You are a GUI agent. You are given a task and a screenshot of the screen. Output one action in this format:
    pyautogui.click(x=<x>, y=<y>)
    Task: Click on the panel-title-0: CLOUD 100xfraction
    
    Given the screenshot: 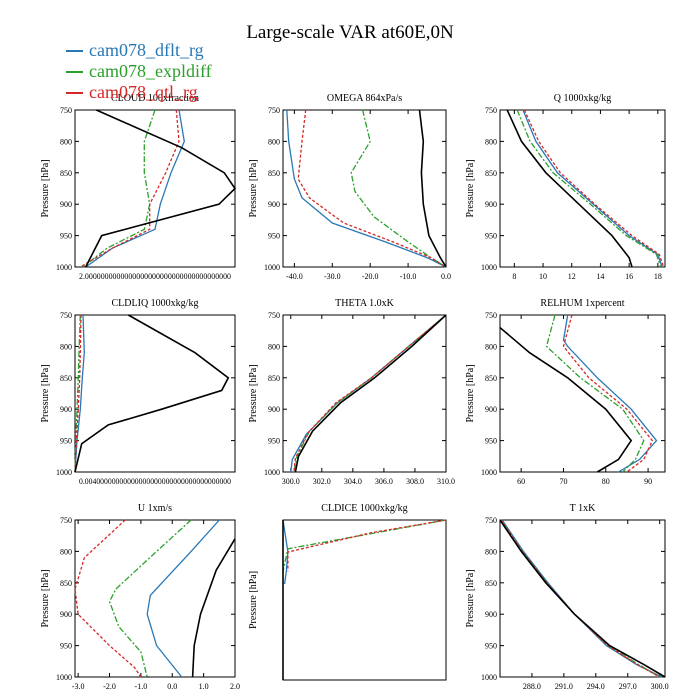 What is the action you would take?
    pyautogui.click(x=155, y=98)
    